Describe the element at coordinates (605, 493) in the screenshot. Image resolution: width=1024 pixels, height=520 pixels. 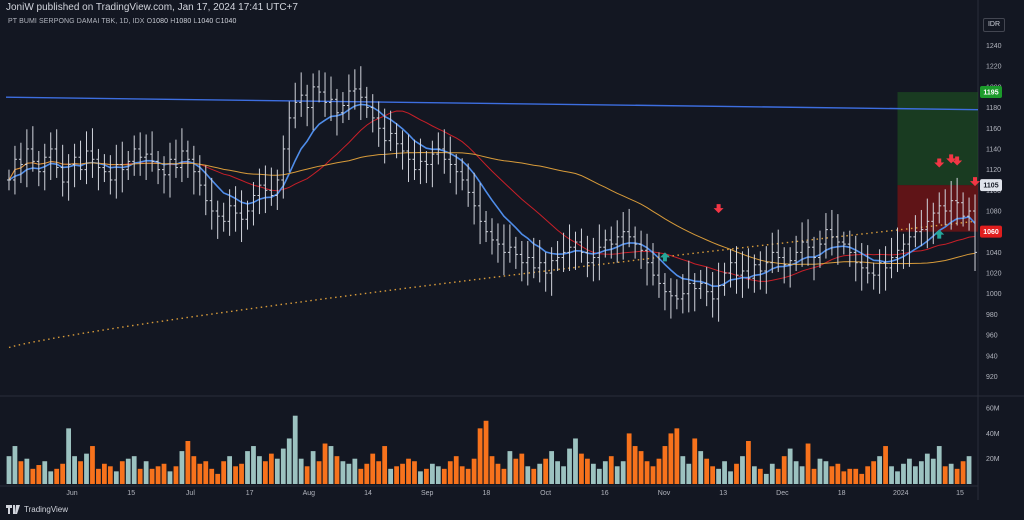
I see `time-tick-label: 16` at that location.